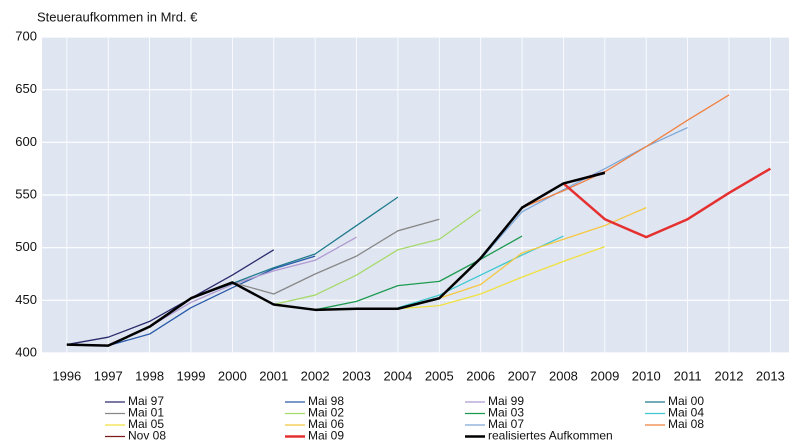 The image size is (789, 443). Describe the element at coordinates (146, 401) in the screenshot. I see `legend-label: Mai 97` at that location.